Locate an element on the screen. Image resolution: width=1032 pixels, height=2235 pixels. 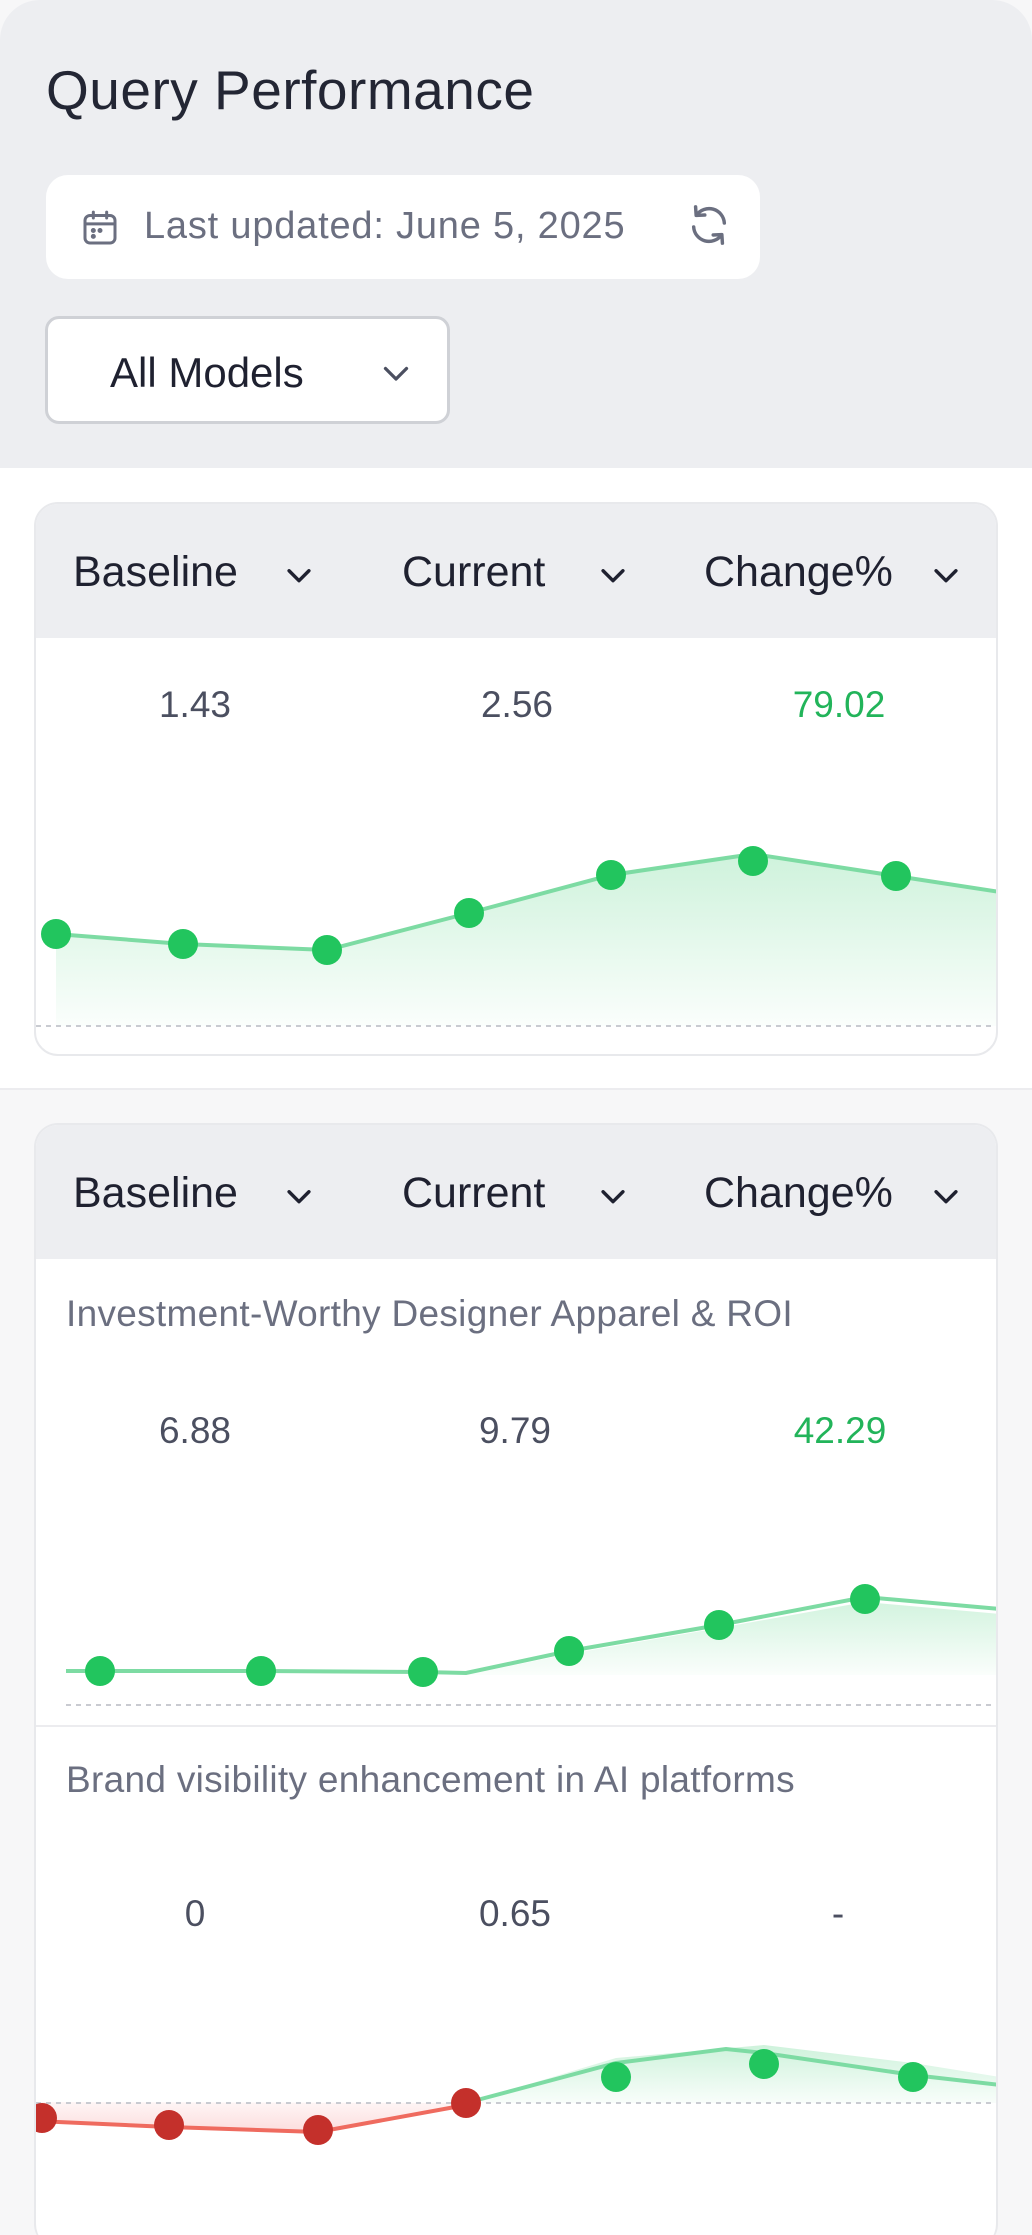
model-select: All Models is located at coordinates (247, 370).